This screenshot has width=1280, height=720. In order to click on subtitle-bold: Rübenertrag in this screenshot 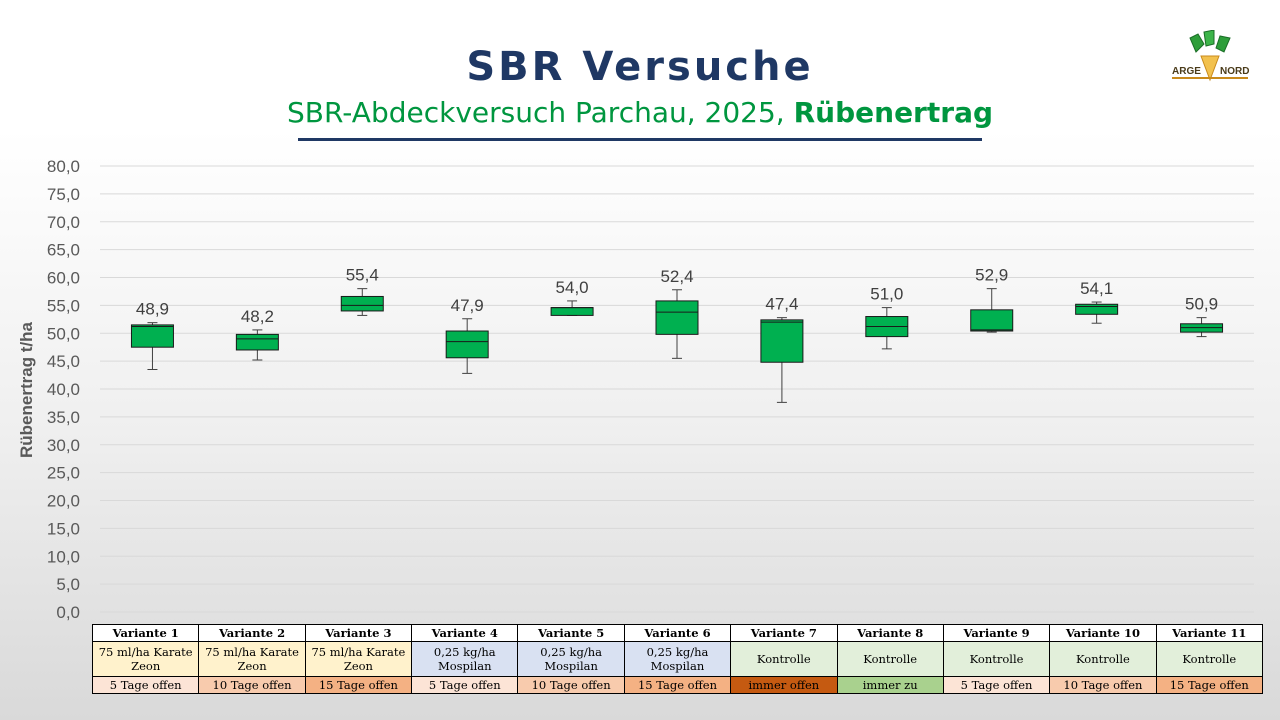, I will do `click(893, 112)`.